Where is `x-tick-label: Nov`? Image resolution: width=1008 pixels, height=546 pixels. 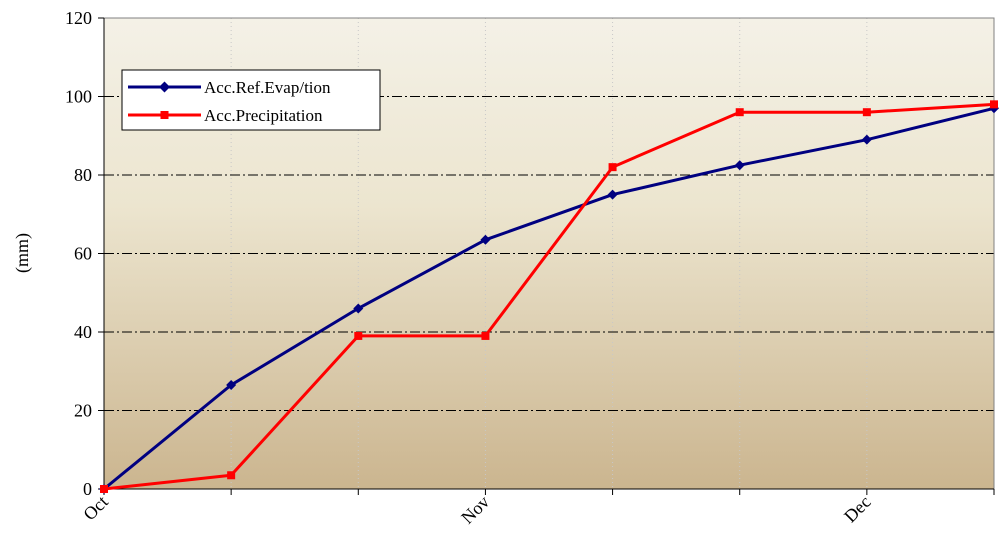 x-tick-label: Nov is located at coordinates (475, 510).